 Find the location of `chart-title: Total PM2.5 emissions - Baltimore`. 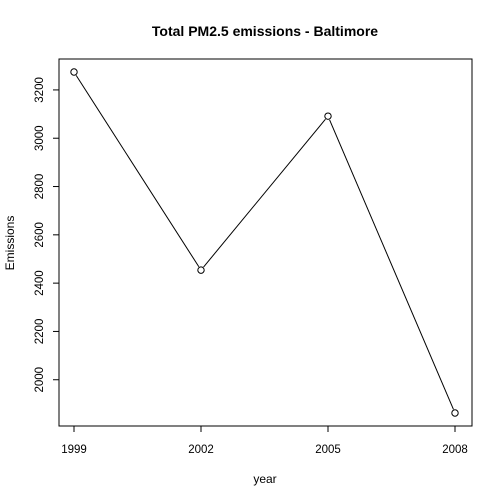

chart-title: Total PM2.5 emissions - Baltimore is located at coordinates (265, 31).